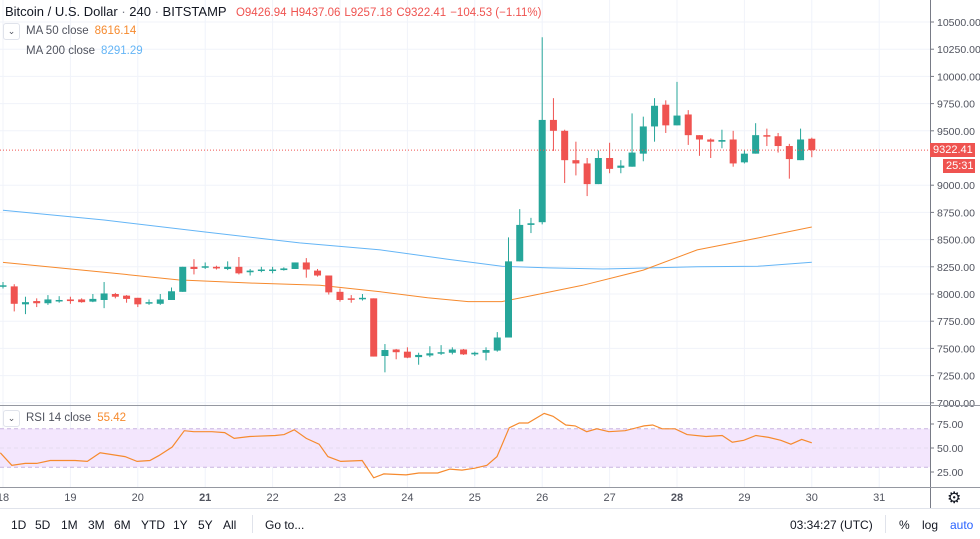  What do you see at coordinates (111, 418) in the screenshot?
I see `rsi-value: 55.42` at bounding box center [111, 418].